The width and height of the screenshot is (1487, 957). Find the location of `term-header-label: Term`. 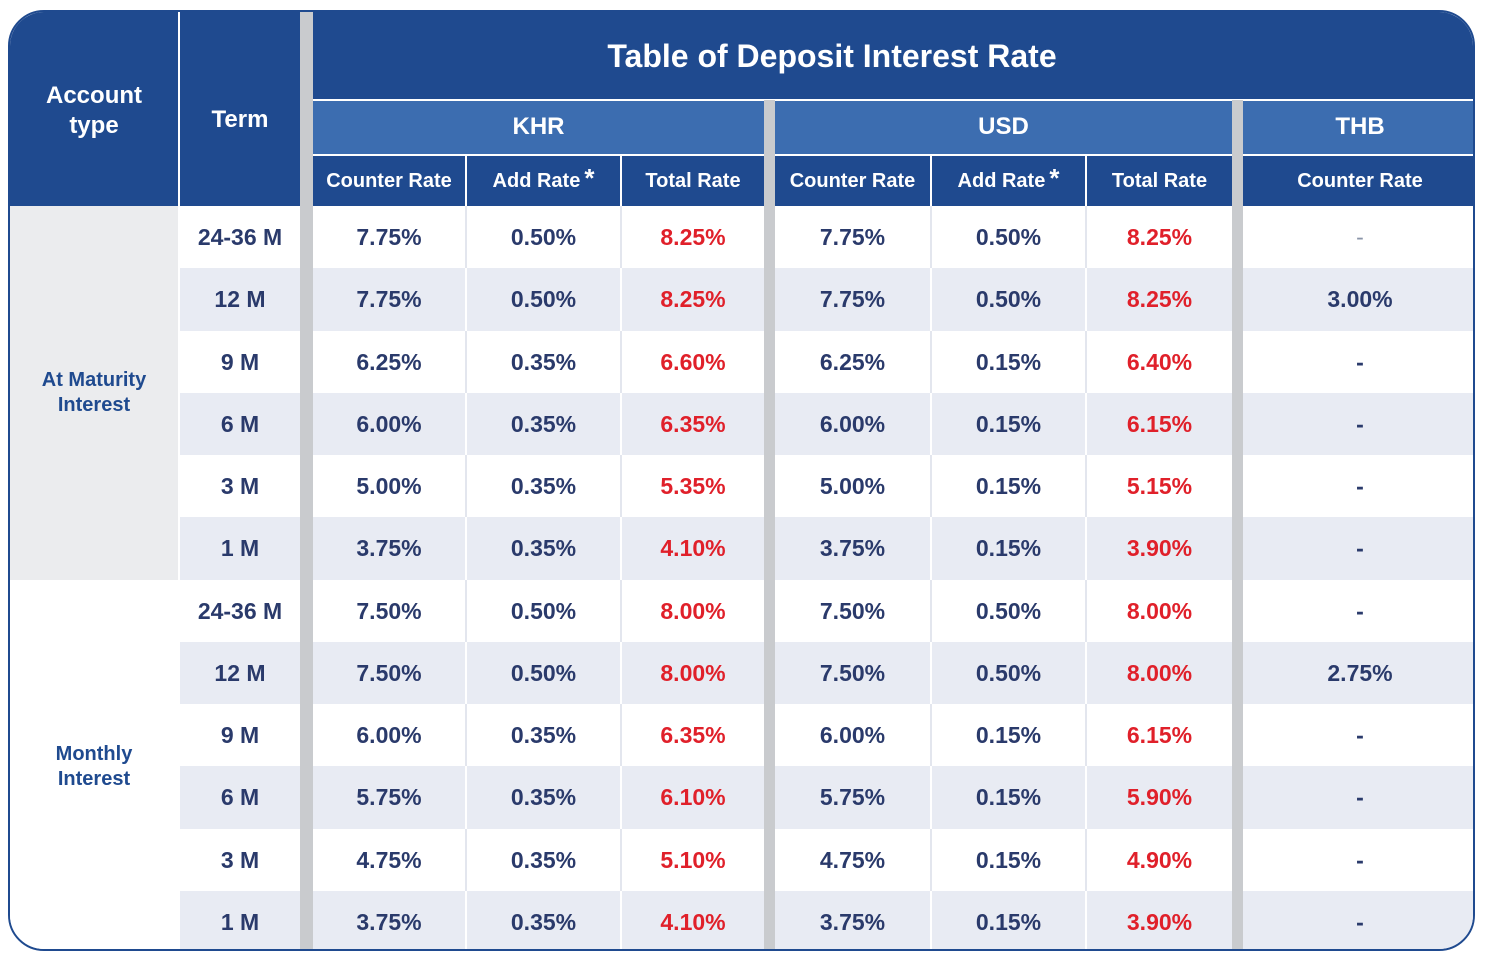

term-header-label: Term is located at coordinates (240, 119).